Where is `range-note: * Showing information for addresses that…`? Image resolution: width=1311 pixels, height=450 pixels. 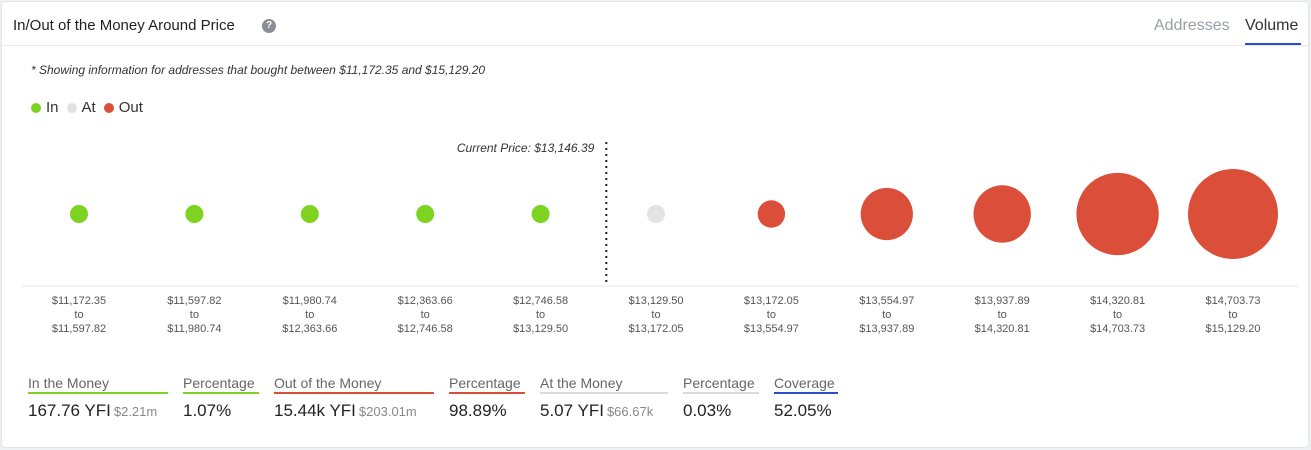 range-note: * Showing information for addresses that… is located at coordinates (258, 70).